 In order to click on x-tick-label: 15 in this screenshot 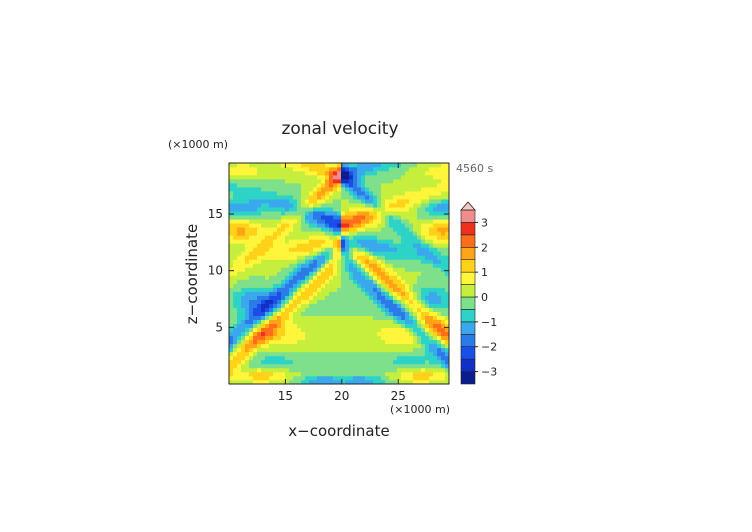, I will do `click(285, 396)`.